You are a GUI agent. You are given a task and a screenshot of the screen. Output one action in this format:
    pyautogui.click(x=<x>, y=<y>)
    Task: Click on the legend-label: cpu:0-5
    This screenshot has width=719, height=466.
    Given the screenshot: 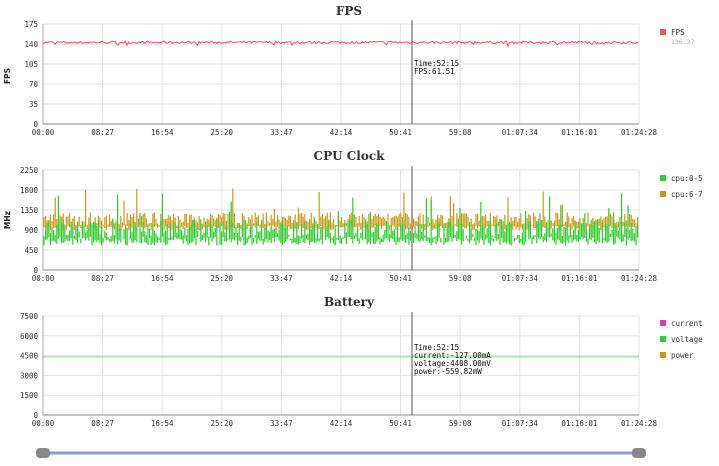 What is the action you would take?
    pyautogui.click(x=687, y=178)
    